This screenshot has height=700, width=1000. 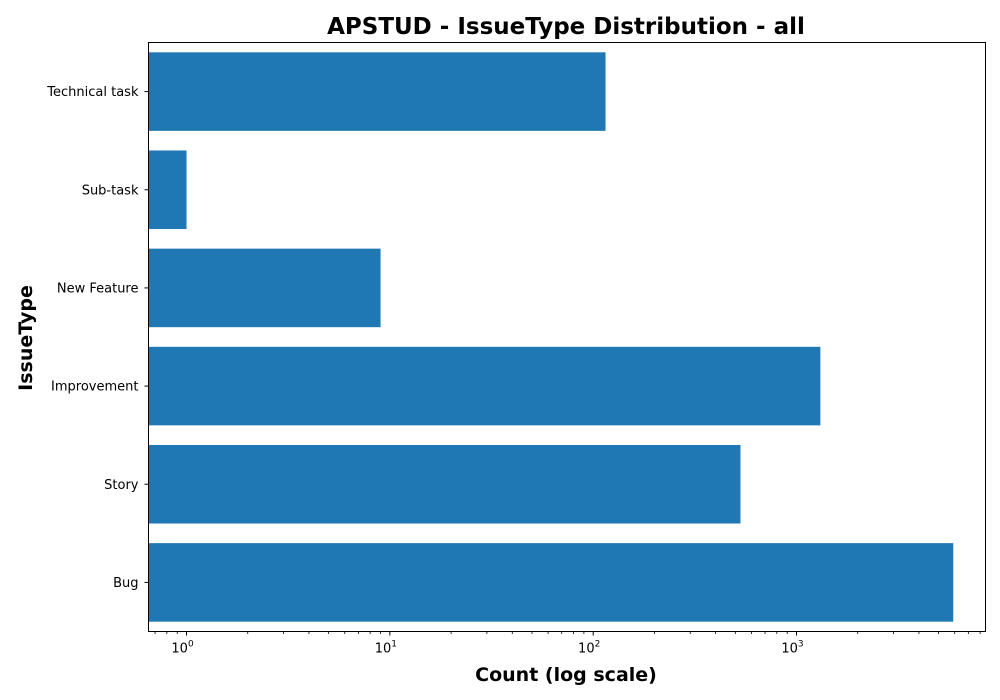 What do you see at coordinates (26, 338) in the screenshot?
I see `y-axis-label: IssueType` at bounding box center [26, 338].